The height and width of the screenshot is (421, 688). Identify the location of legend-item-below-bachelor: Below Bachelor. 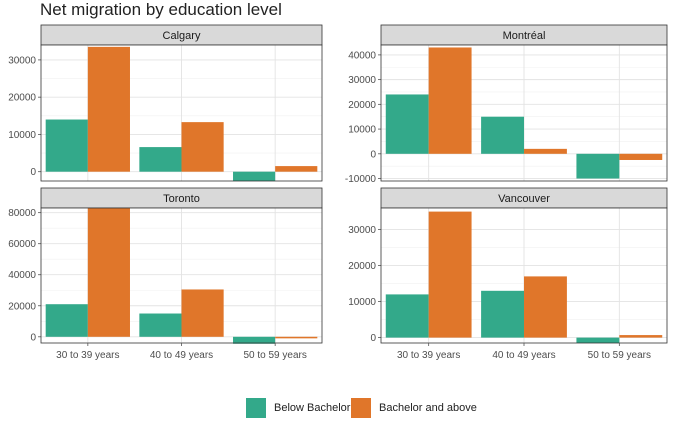
(298, 408).